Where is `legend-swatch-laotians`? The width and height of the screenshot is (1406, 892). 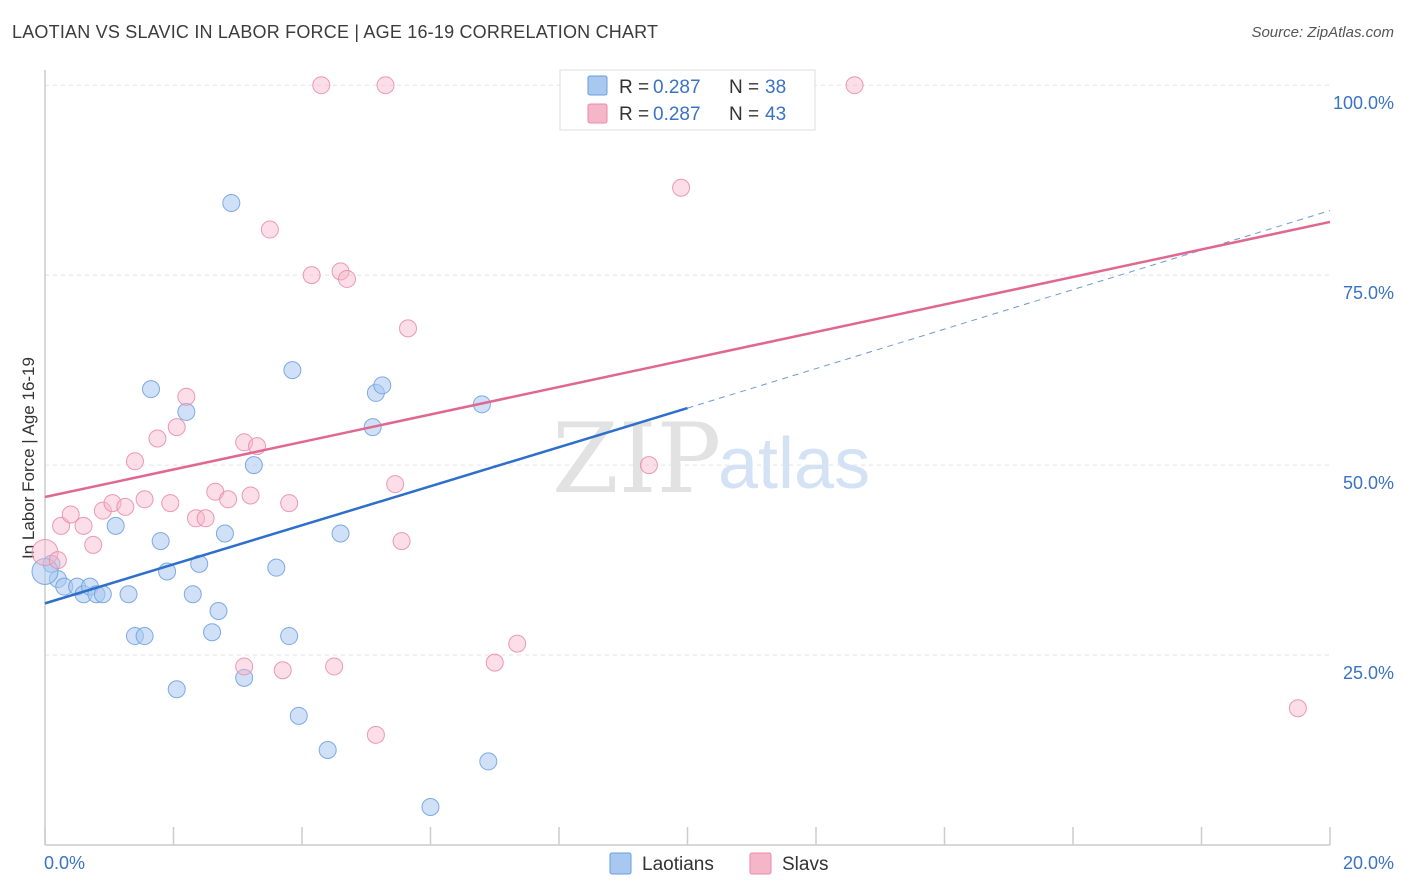 legend-swatch-laotians is located at coordinates (597, 85).